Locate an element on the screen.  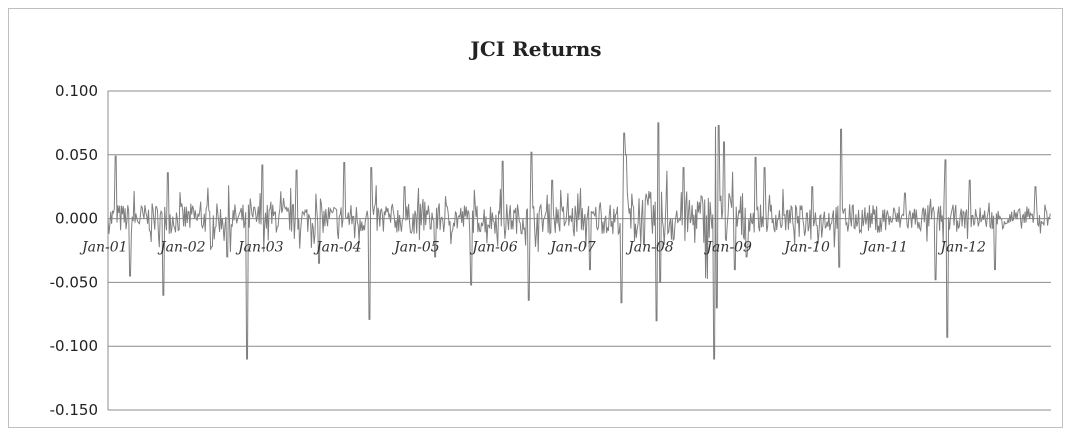
x-tick-label: Jan-03 is located at coordinates (259, 248).